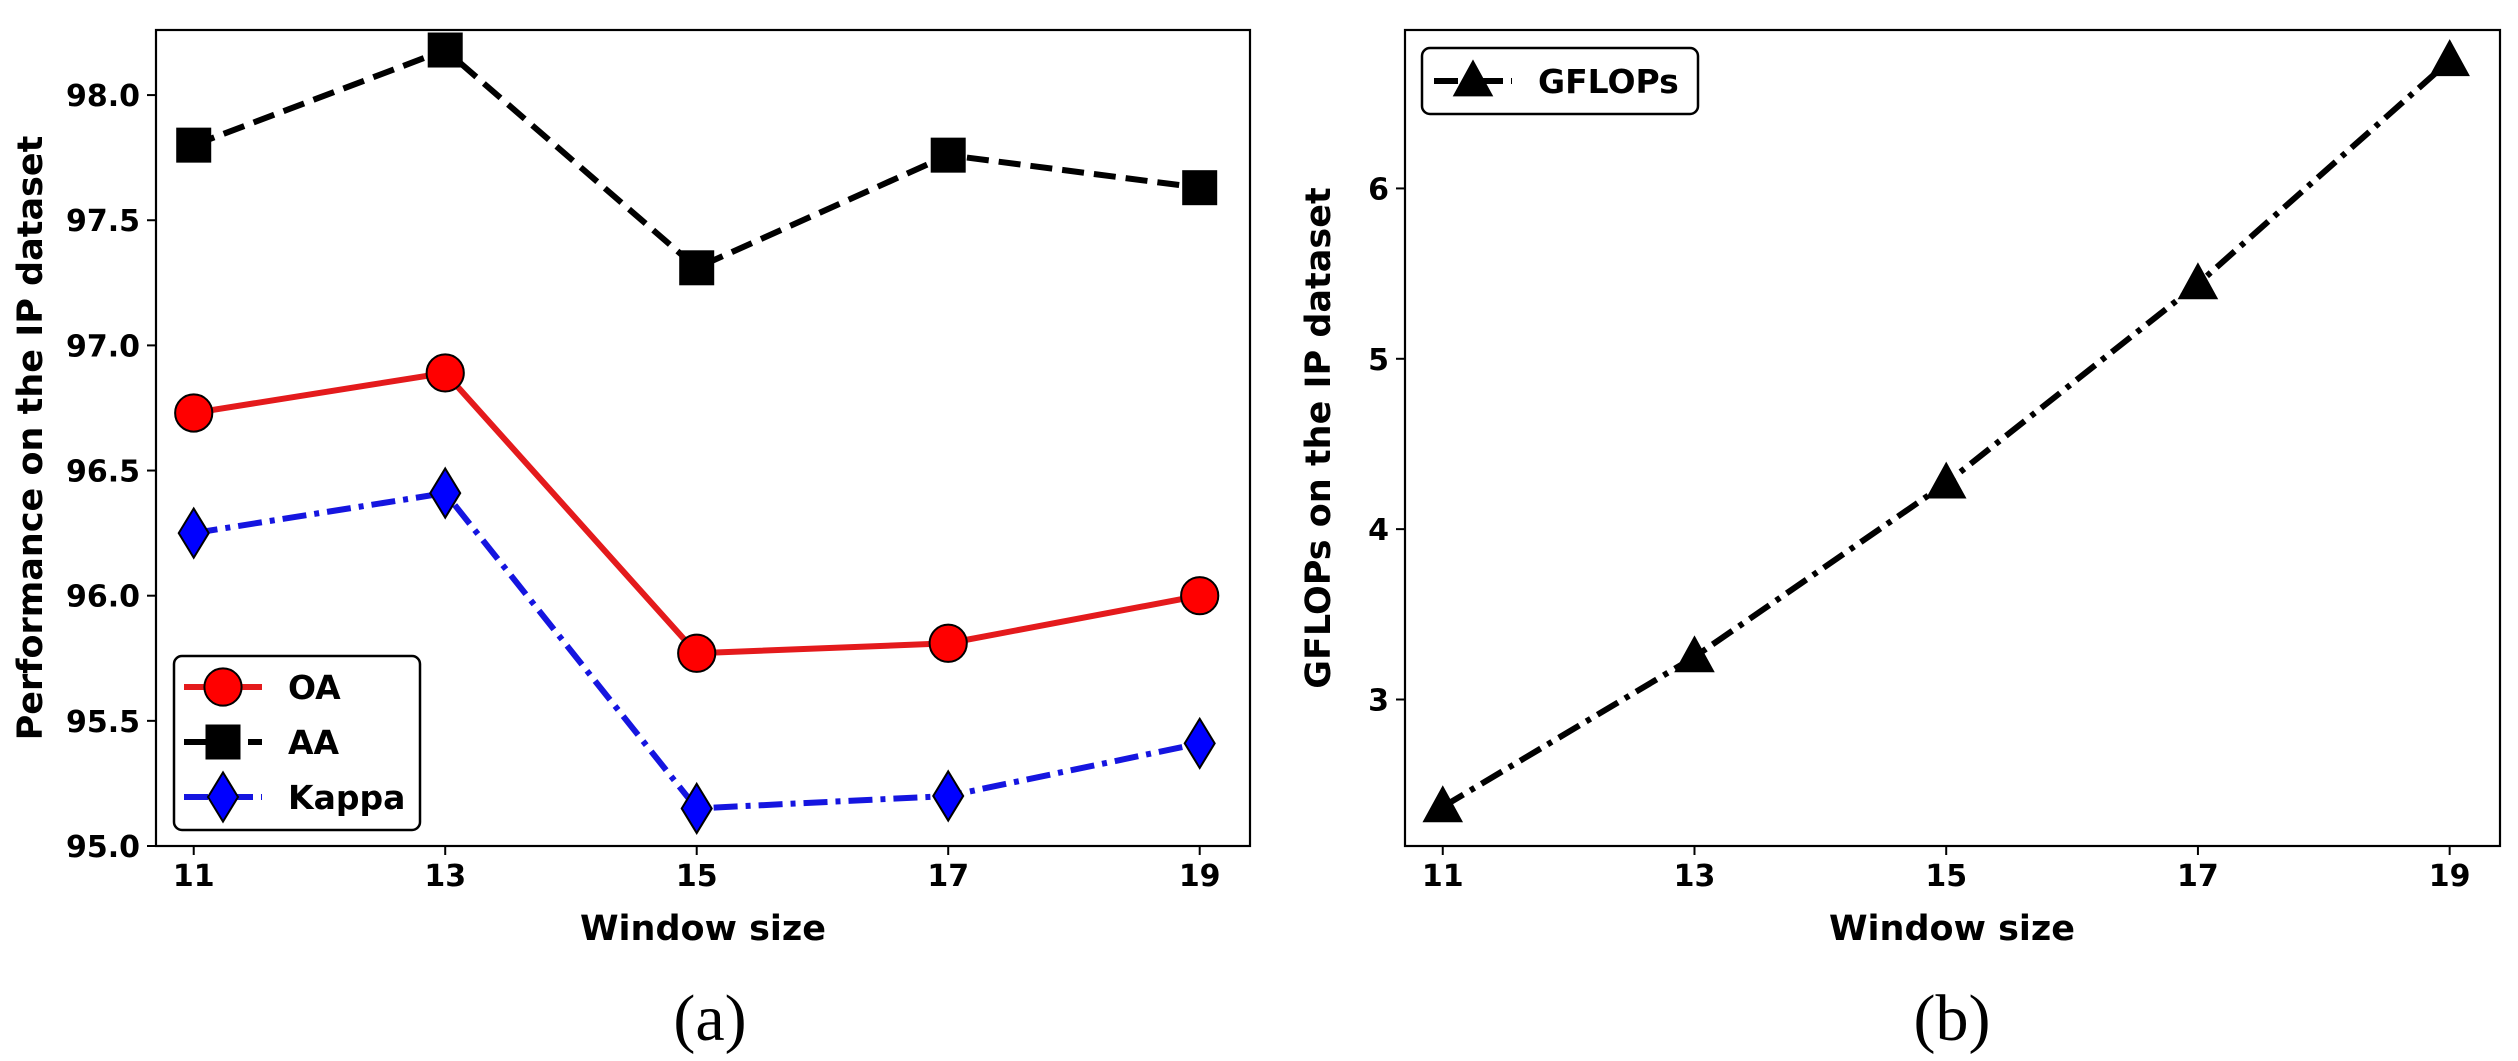 The width and height of the screenshot is (2518, 1061). Describe the element at coordinates (1608, 81) in the screenshot. I see `legend-label-gflops: GFLOPs` at that location.